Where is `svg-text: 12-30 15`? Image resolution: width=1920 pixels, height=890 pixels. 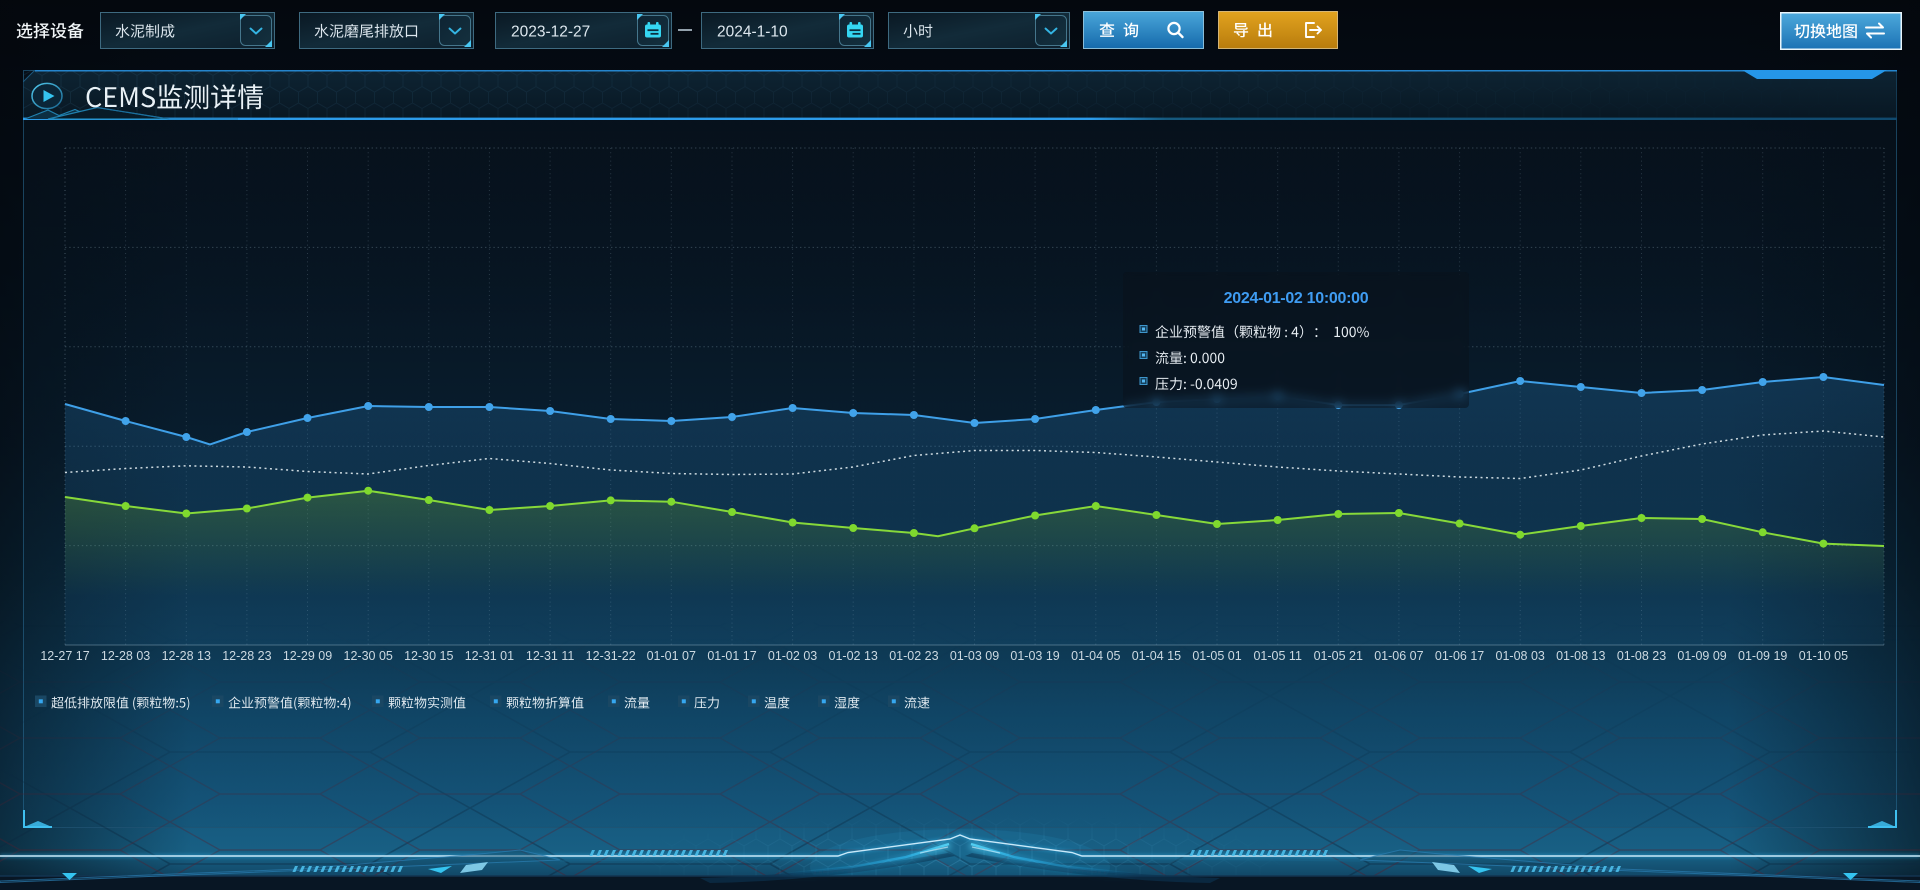 svg-text: 12-30 15 is located at coordinates (428, 656).